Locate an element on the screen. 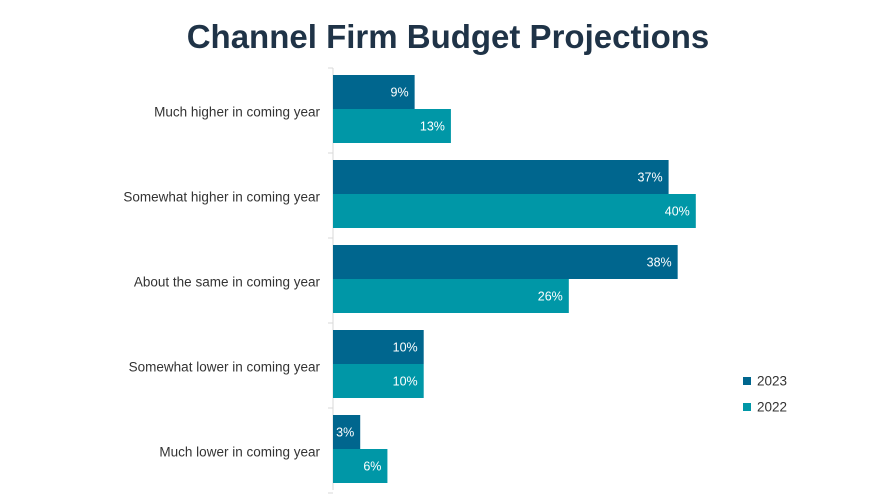 This screenshot has height=503, width=896. data-label: 3% is located at coordinates (345, 432).